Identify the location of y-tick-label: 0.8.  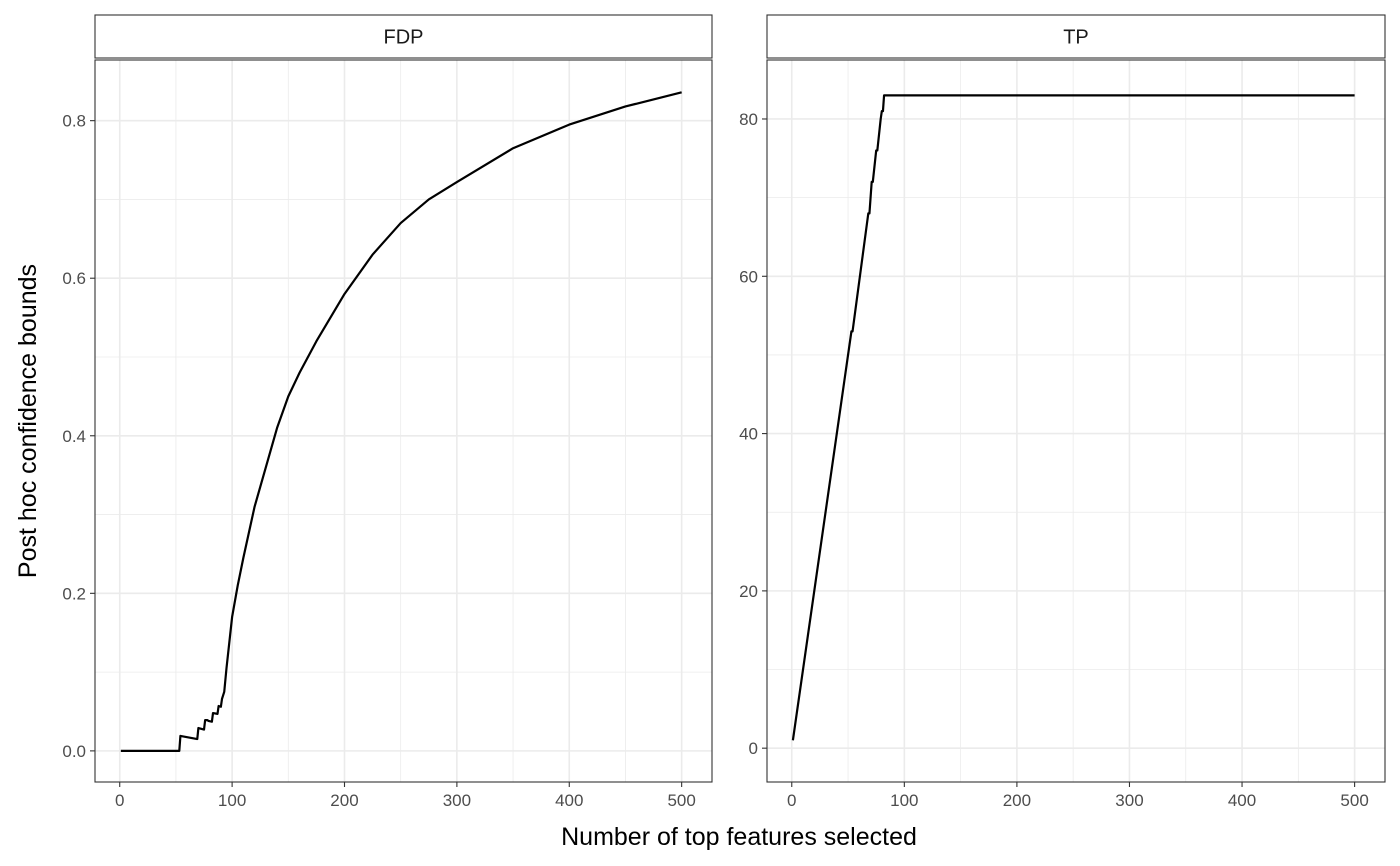
(74, 121).